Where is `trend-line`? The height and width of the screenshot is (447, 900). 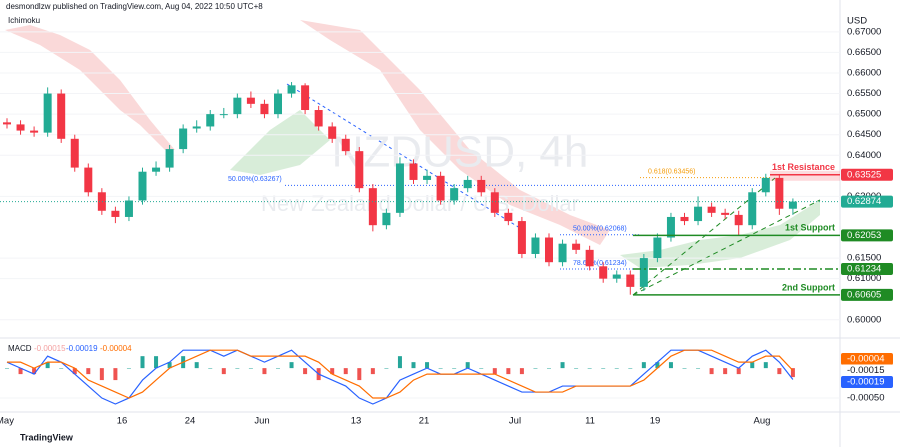 trend-line is located at coordinates (726, 247).